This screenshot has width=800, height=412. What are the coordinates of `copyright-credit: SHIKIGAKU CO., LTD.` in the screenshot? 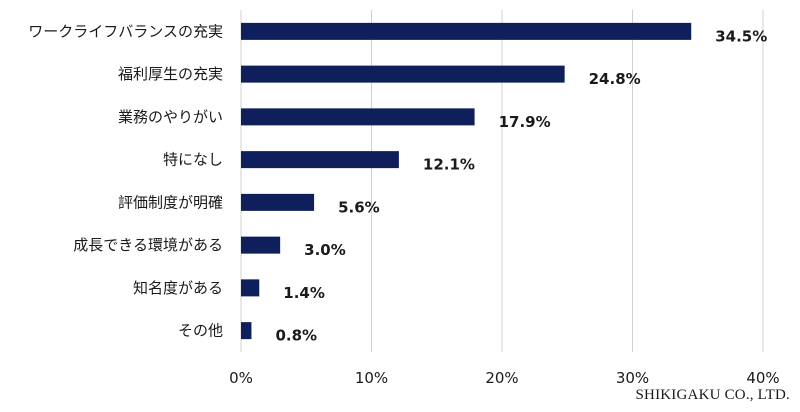 It's located at (712, 395).